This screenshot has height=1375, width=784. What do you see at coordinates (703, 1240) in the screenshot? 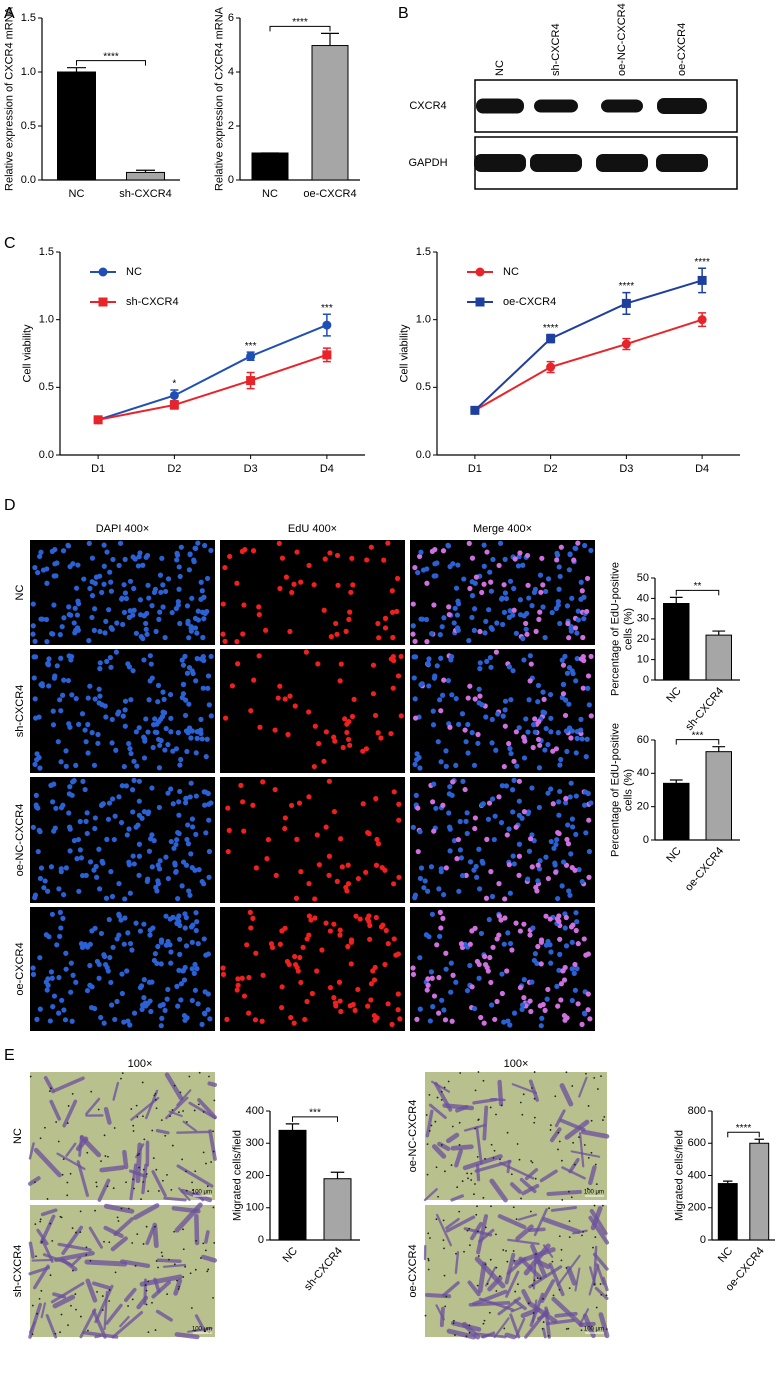
I see `y-tick-label: 0` at bounding box center [703, 1240].